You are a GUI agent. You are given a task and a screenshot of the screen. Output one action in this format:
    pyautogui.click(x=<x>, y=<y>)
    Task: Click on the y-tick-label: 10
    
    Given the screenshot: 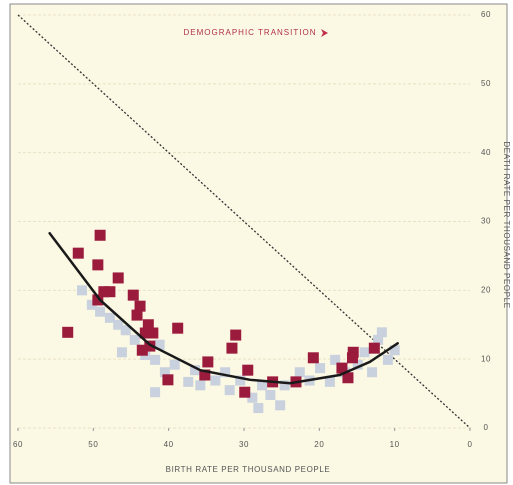 What is the action you would take?
    pyautogui.click(x=486, y=358)
    